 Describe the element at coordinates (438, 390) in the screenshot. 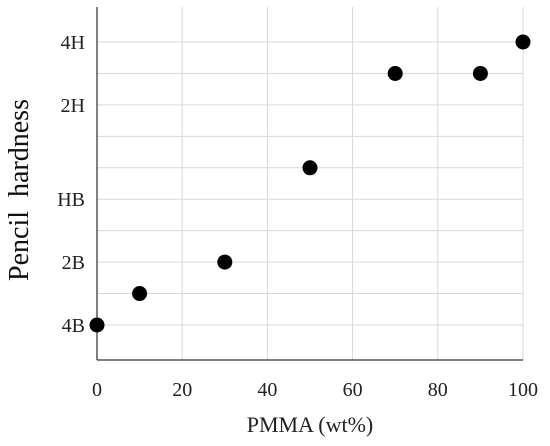

I see `x-tick-label: 80` at that location.